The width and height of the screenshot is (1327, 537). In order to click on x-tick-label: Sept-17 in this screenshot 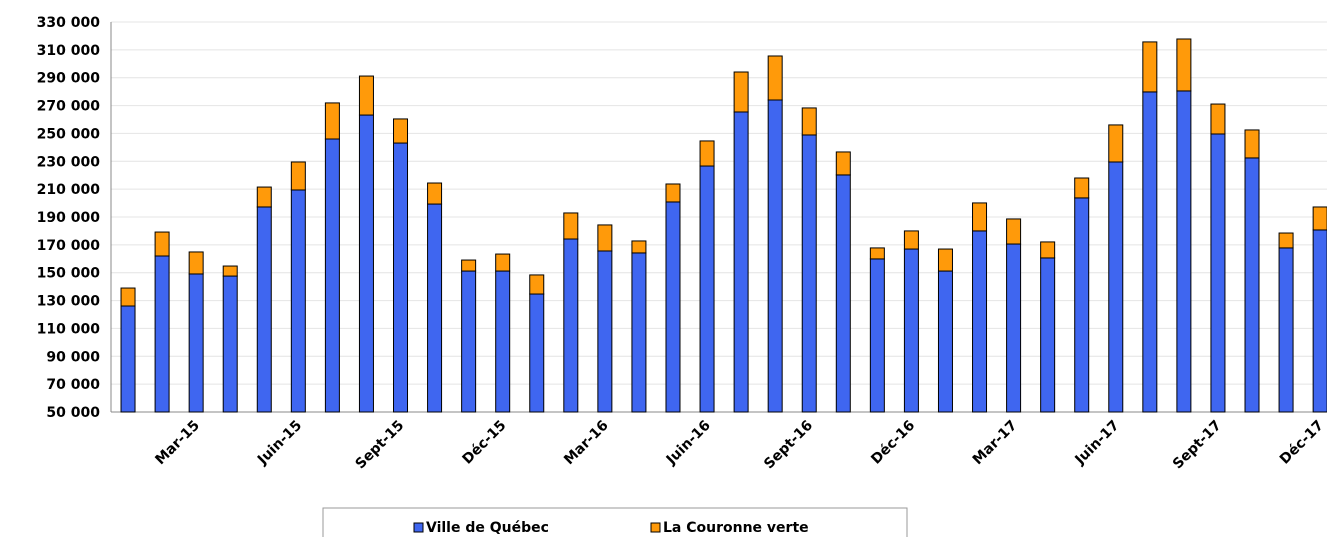, I will do `click(1197, 445)`.